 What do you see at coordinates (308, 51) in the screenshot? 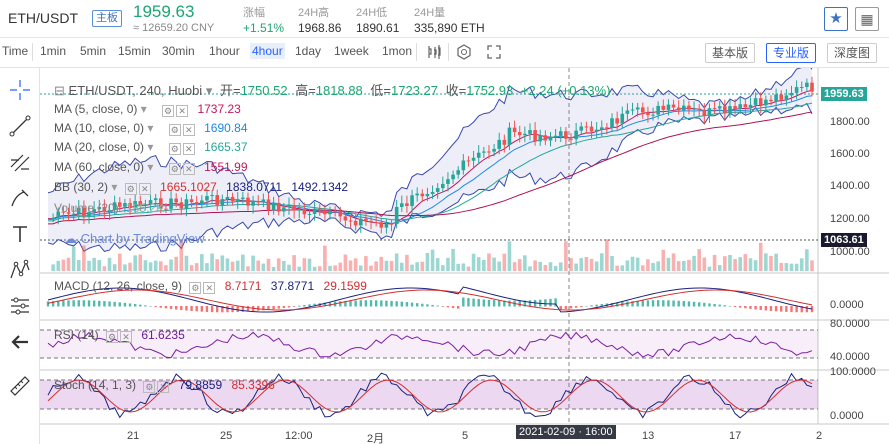
I see `tf-1day: 1day` at bounding box center [308, 51].